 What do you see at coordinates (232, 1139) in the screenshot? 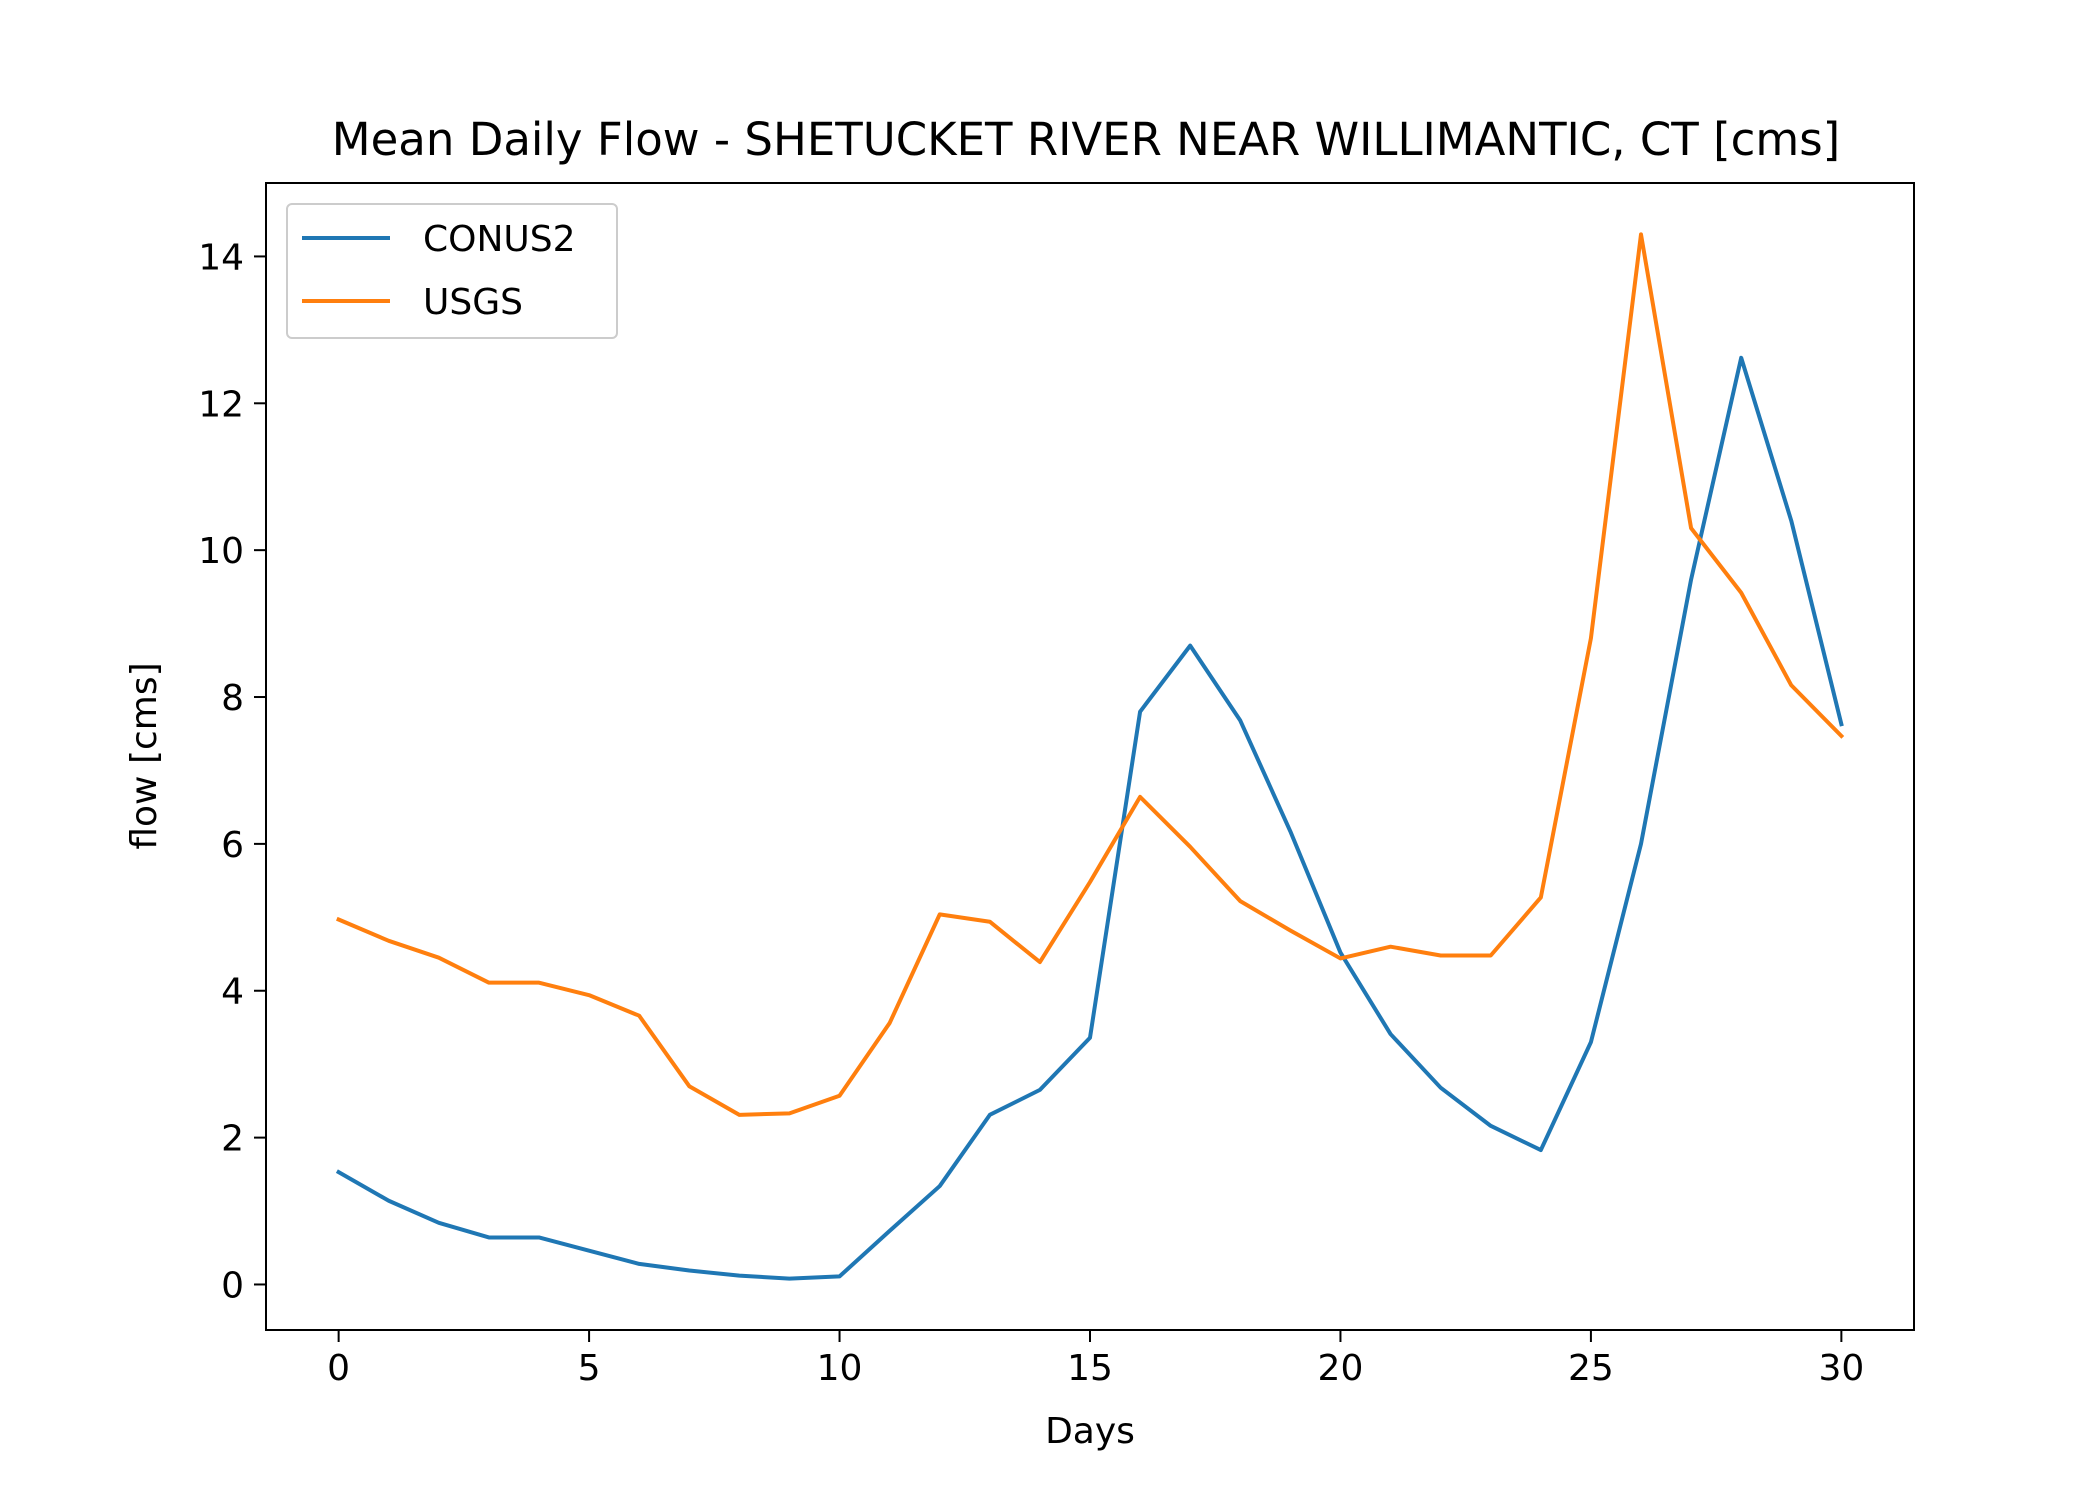
I see `y-tick-label: 2` at bounding box center [232, 1139].